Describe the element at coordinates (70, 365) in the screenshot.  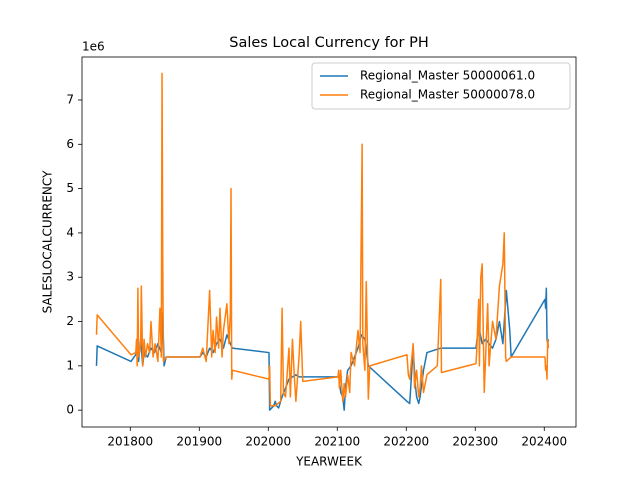
I see `y-tick-label: 1` at that location.